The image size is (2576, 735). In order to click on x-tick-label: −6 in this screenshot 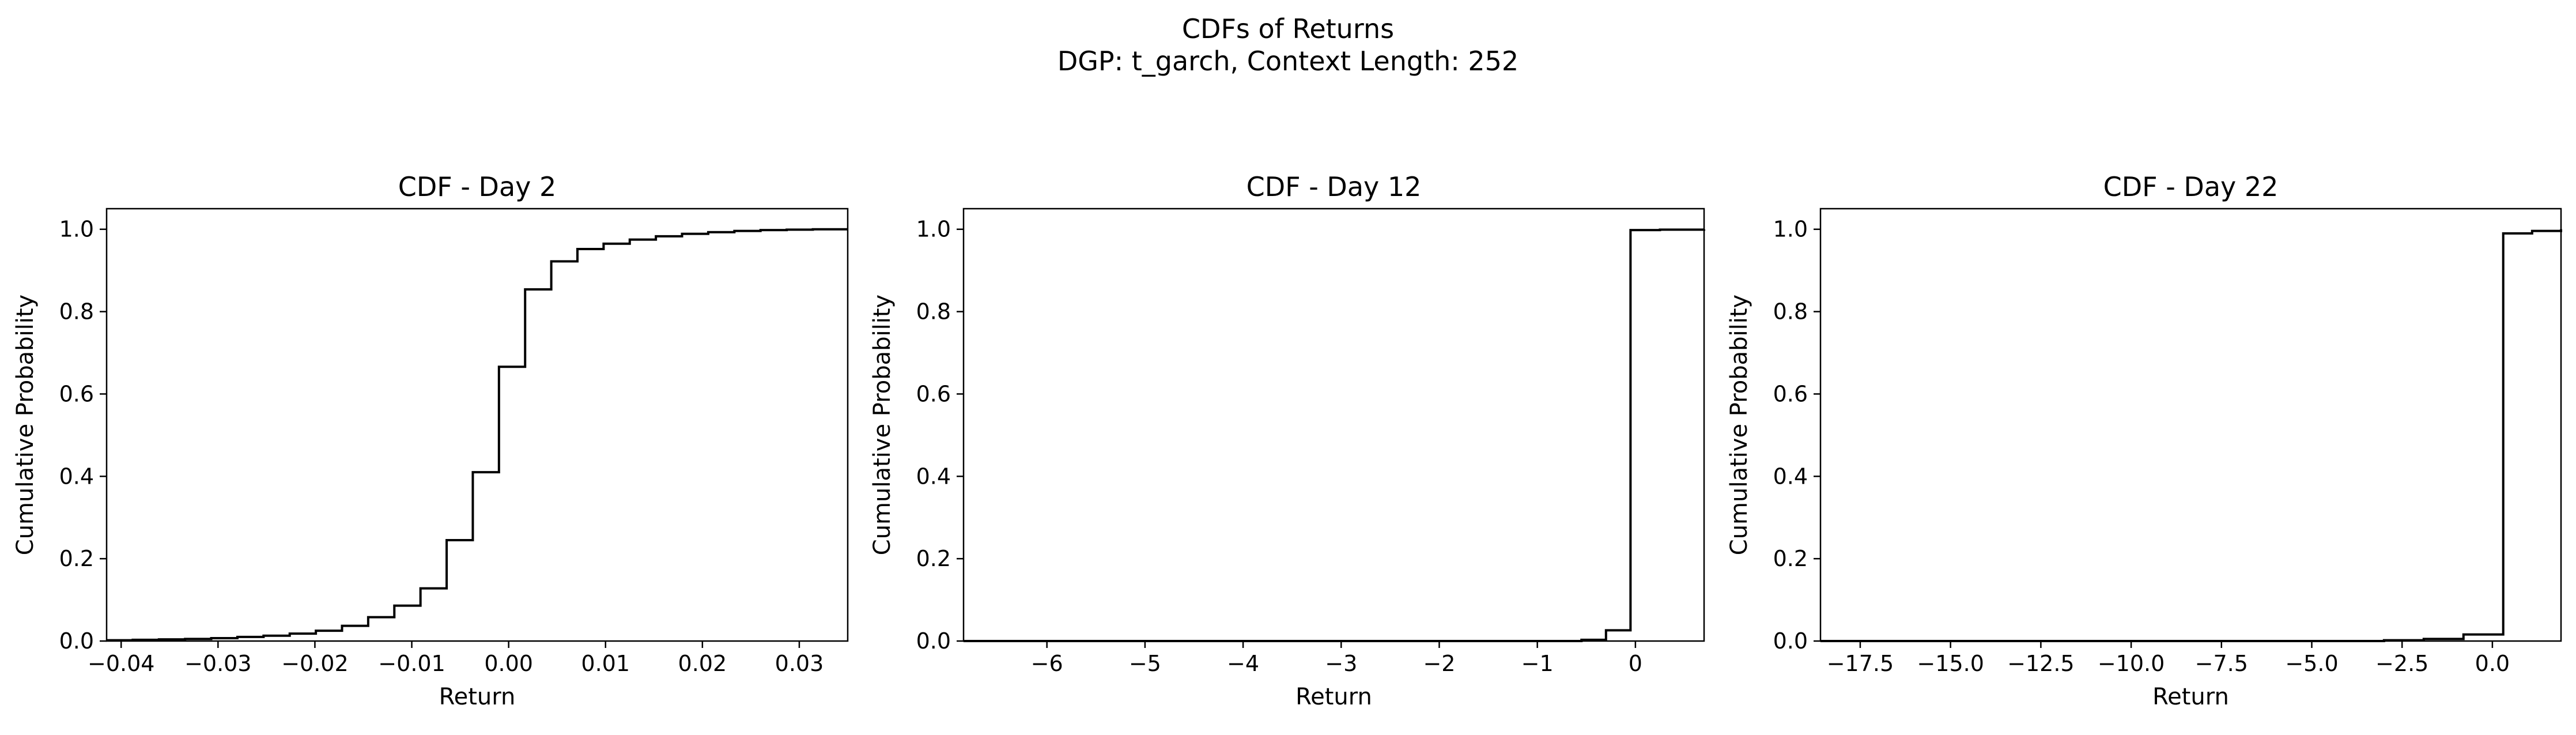, I will do `click(1047, 663)`.